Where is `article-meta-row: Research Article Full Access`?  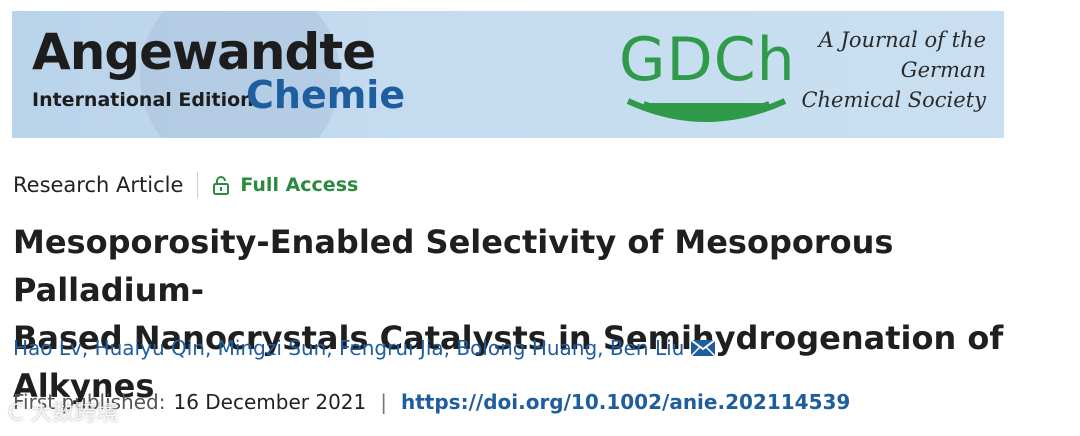
article-meta-row: Research Article Full Access is located at coordinates (185, 185).